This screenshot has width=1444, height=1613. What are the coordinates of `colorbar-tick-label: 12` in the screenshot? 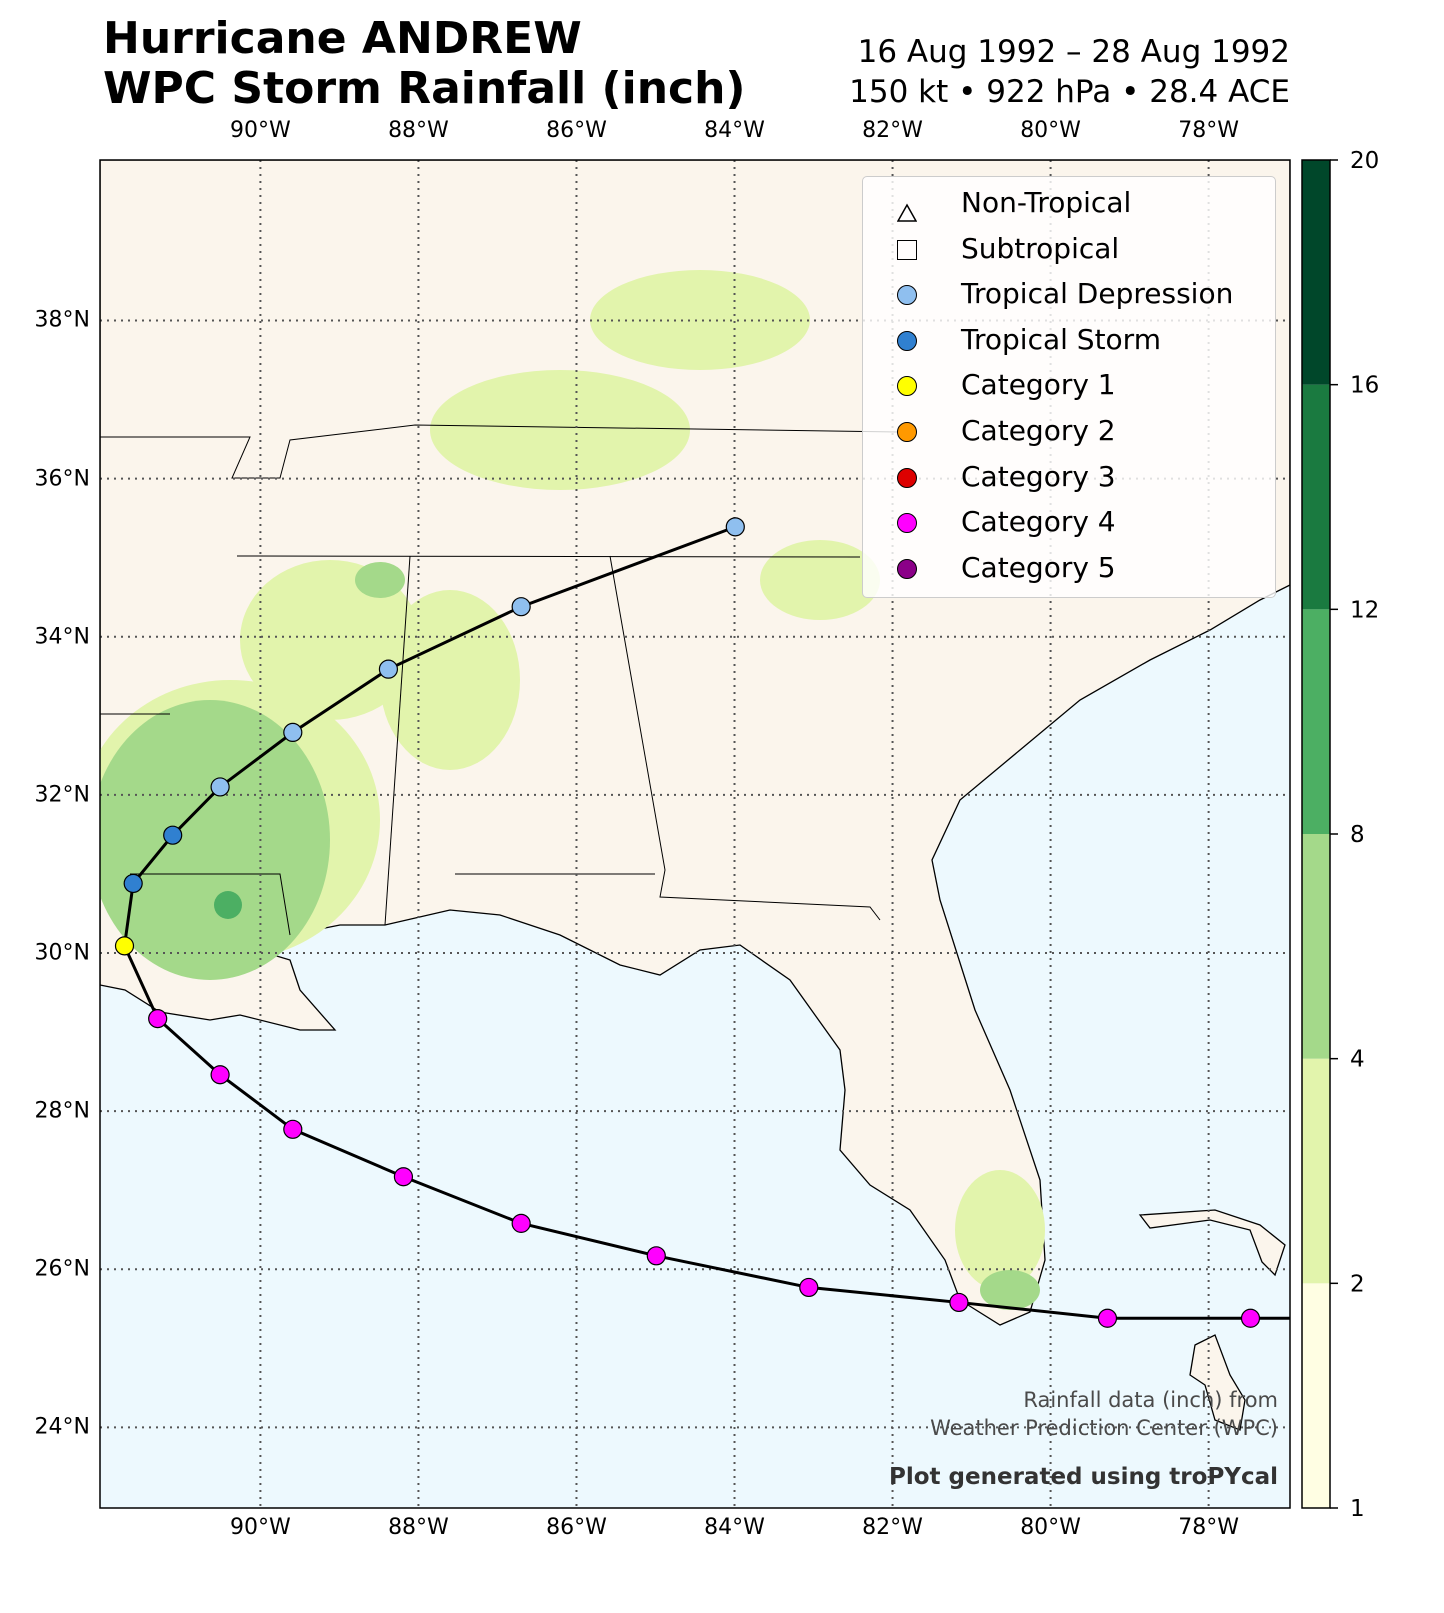 It's located at (1364, 610).